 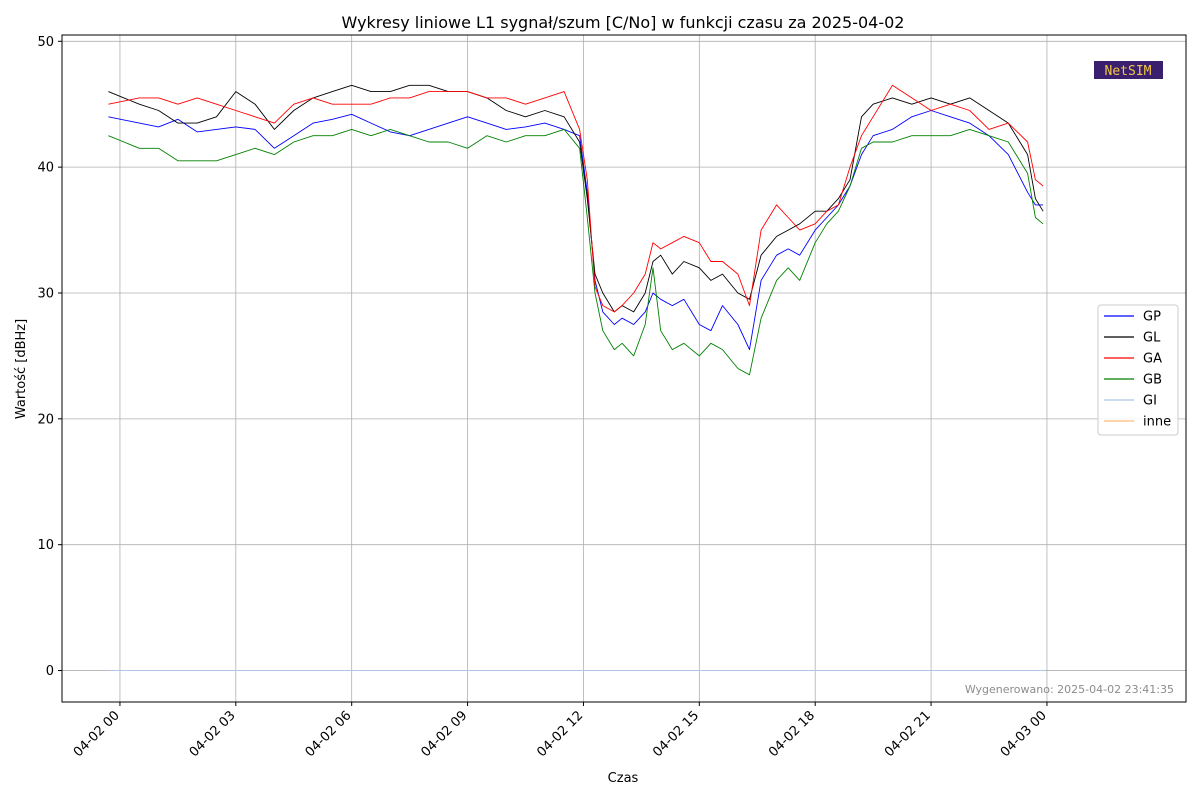 I want to click on x-tick-label: 04-02 03, so click(x=213, y=734).